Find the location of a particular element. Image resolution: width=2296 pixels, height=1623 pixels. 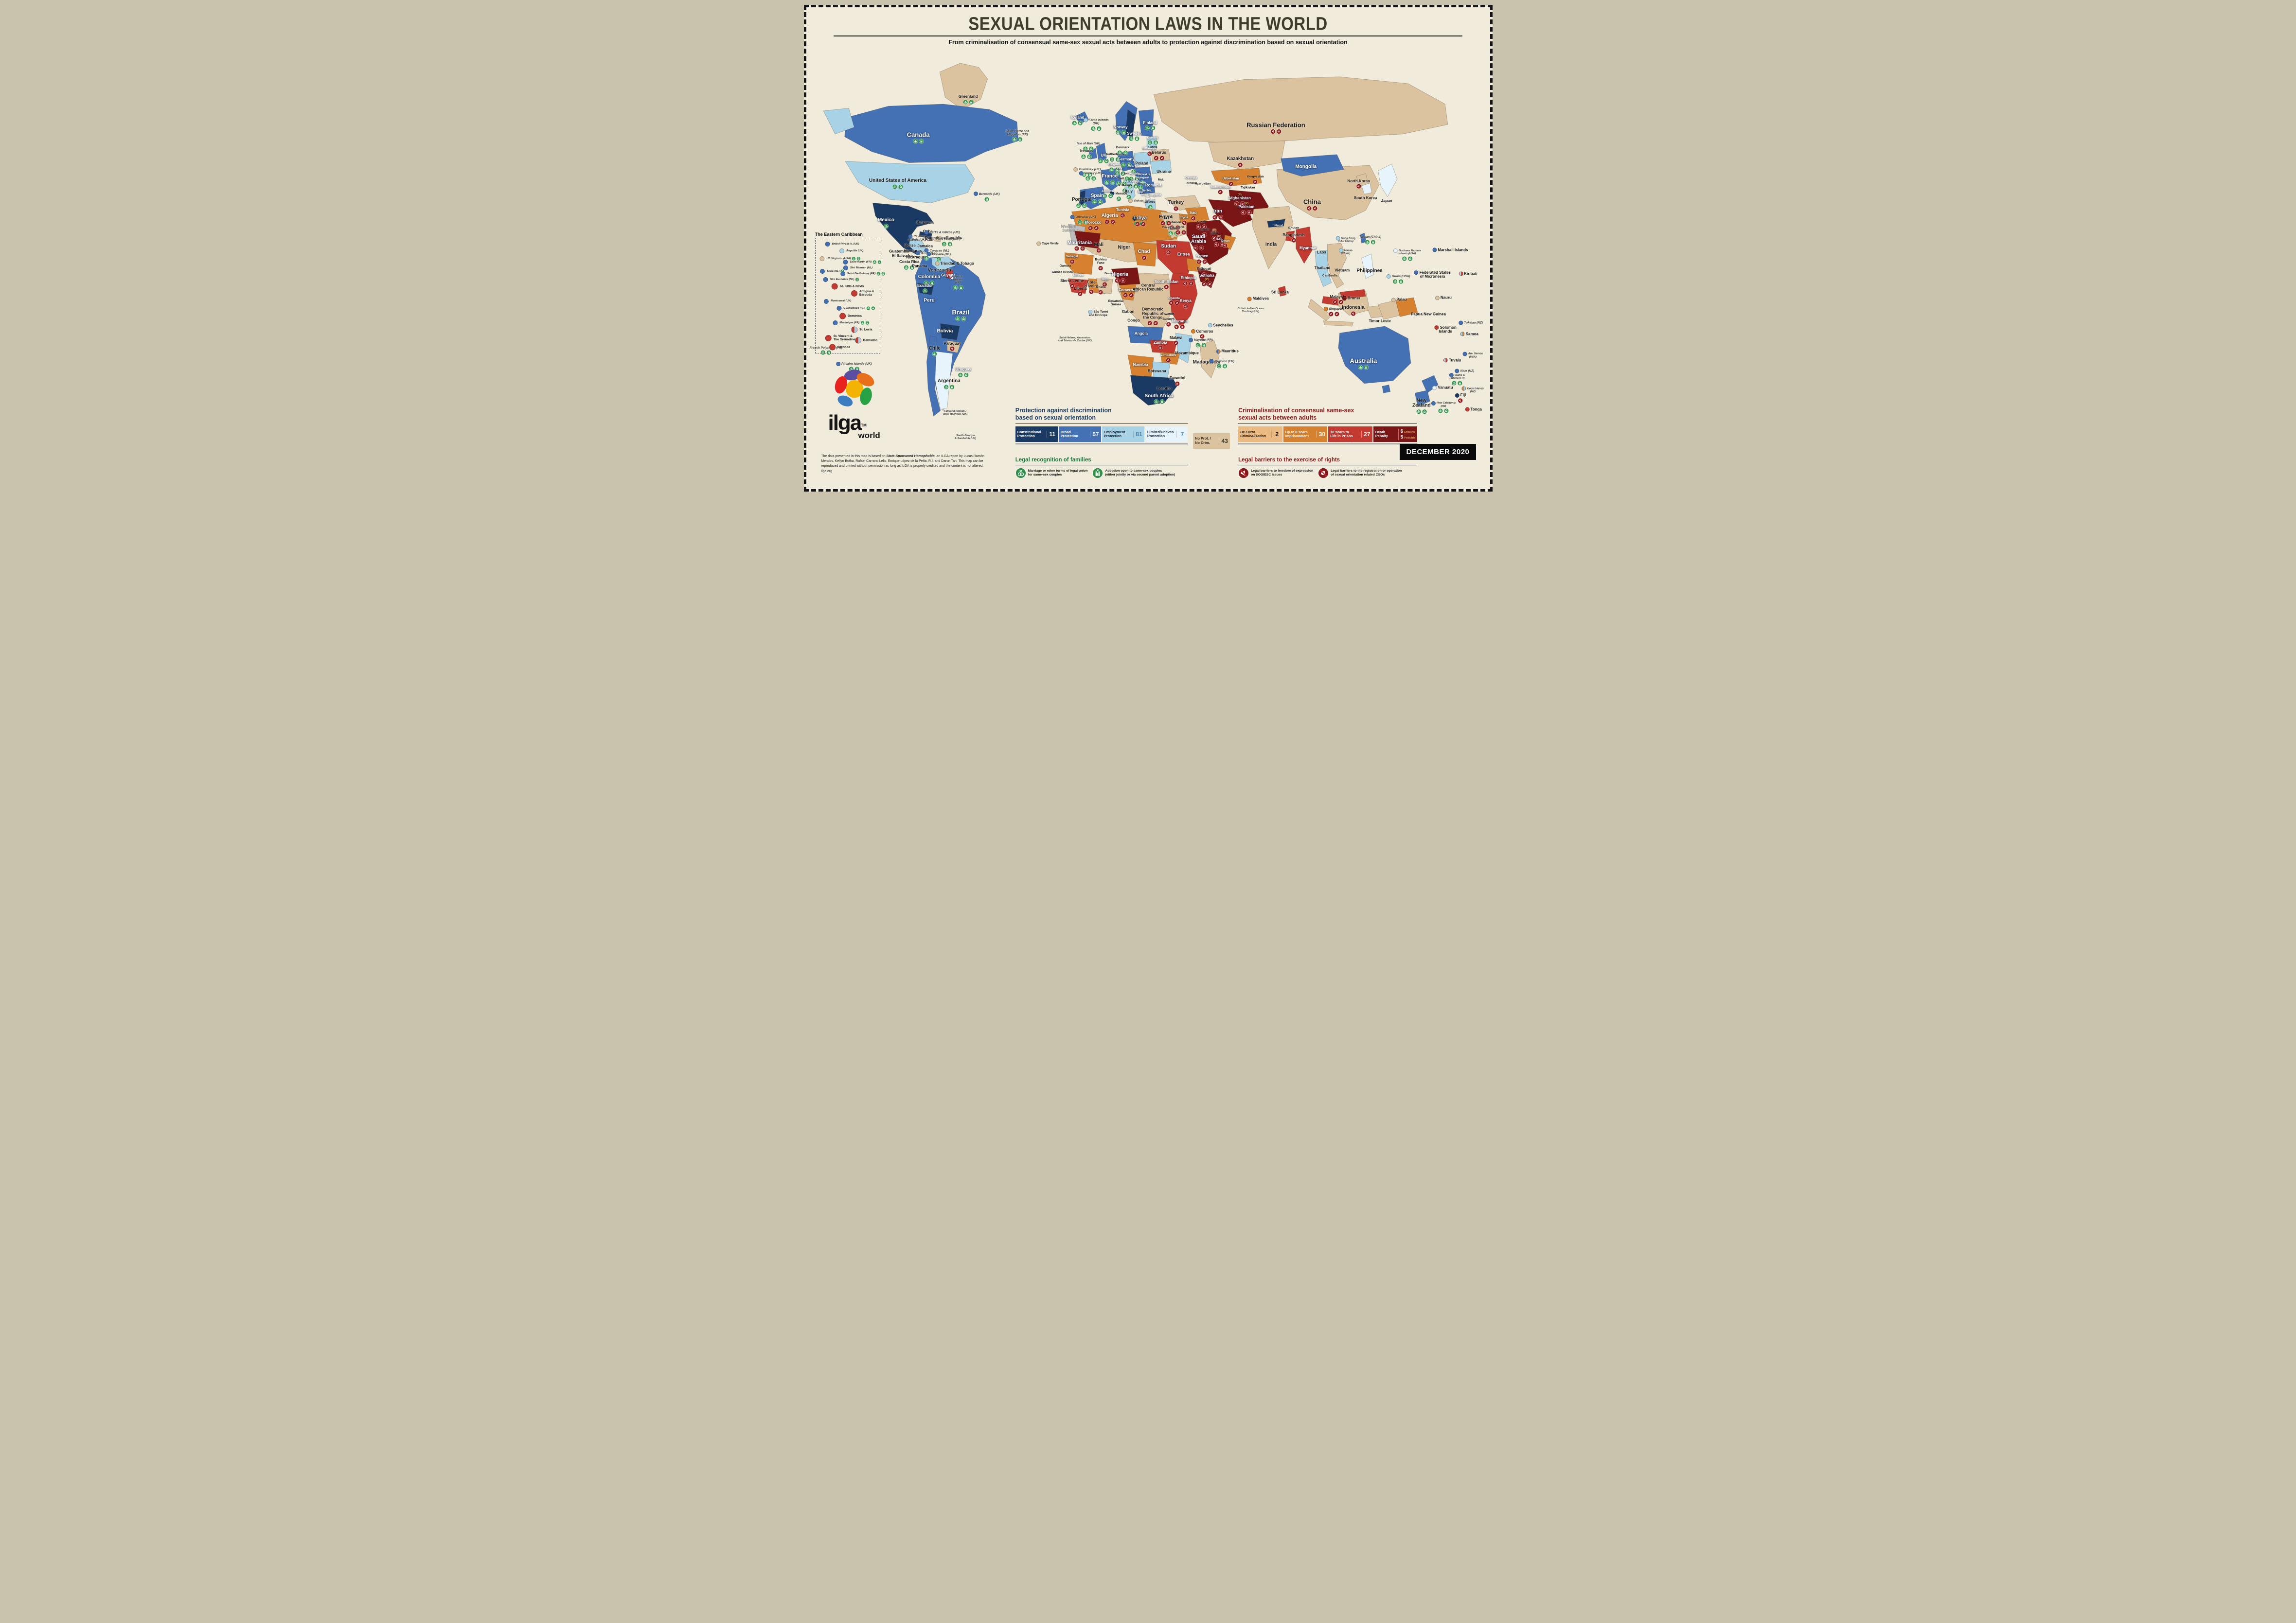

country-shape-hispaniola is located at coordinates (937, 239).